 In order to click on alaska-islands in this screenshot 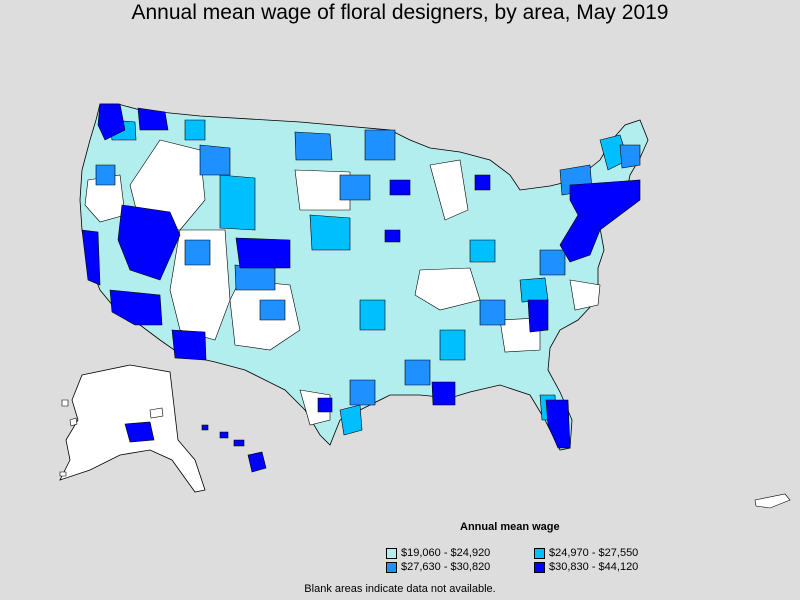, I will do `click(111, 438)`.